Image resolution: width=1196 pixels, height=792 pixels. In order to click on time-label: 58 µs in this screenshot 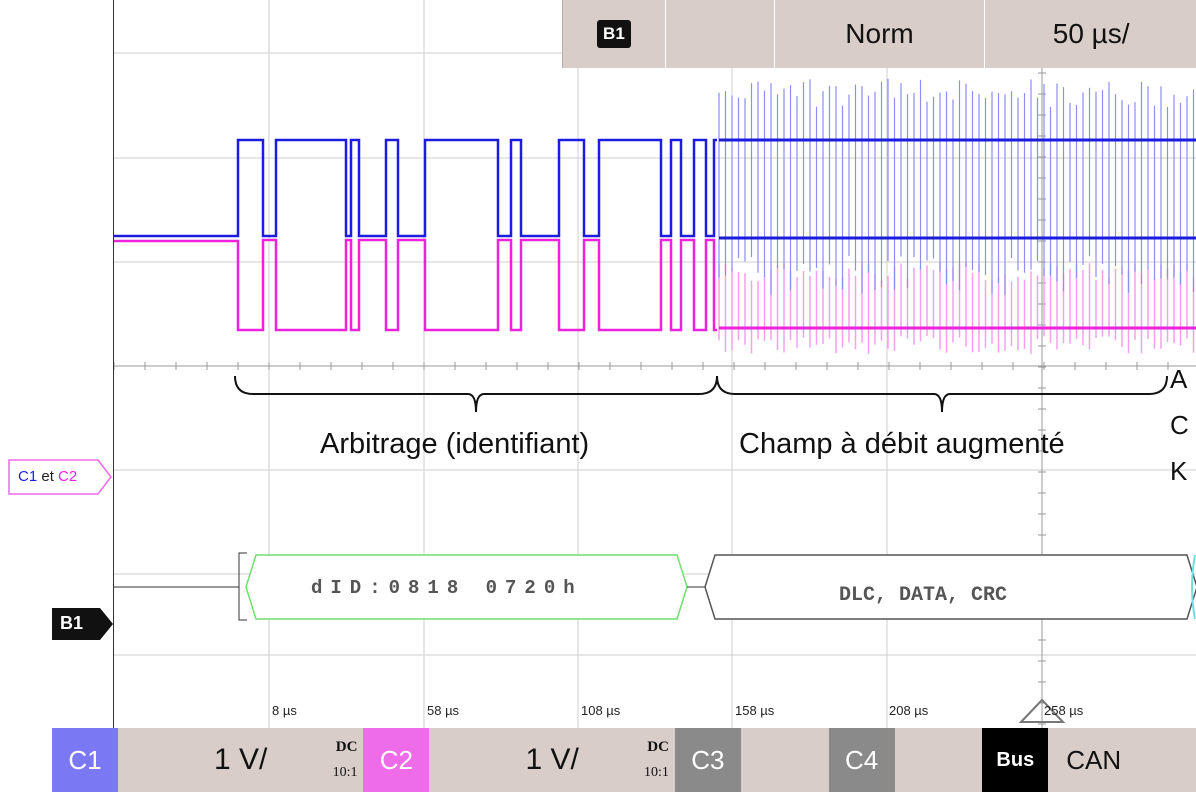, I will do `click(443, 710)`.